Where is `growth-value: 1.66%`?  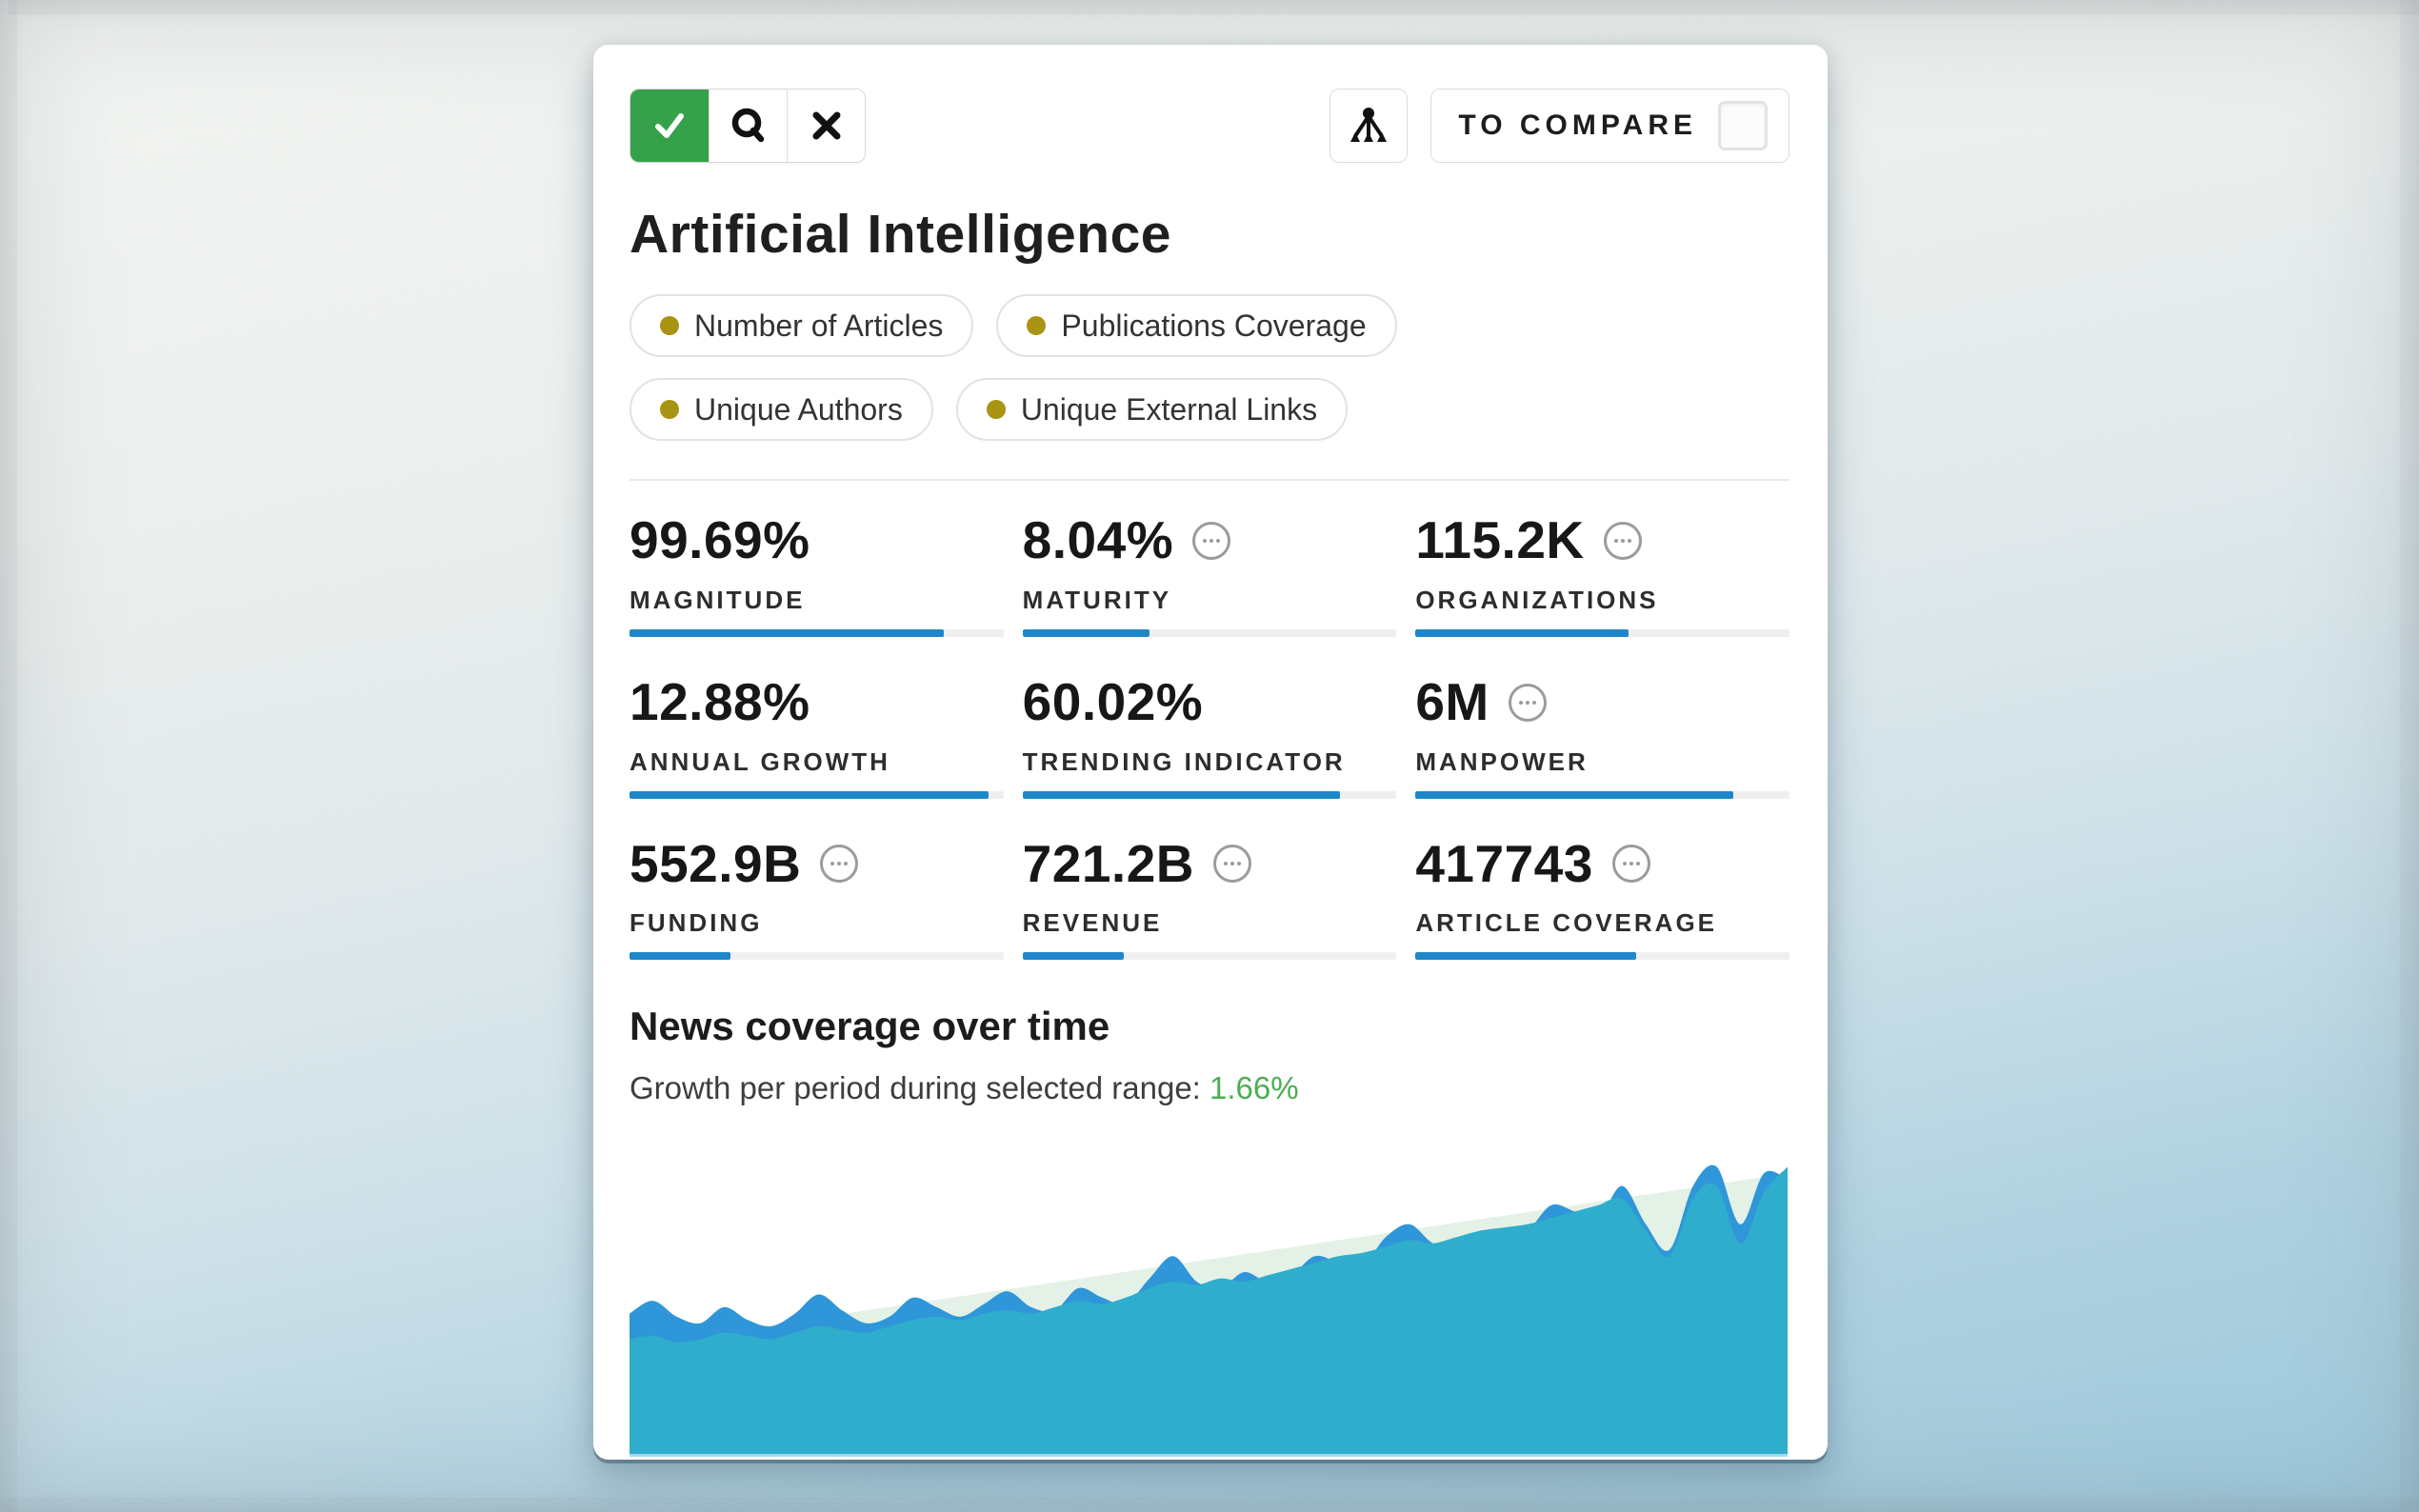
growth-value: 1.66% is located at coordinates (1254, 1088).